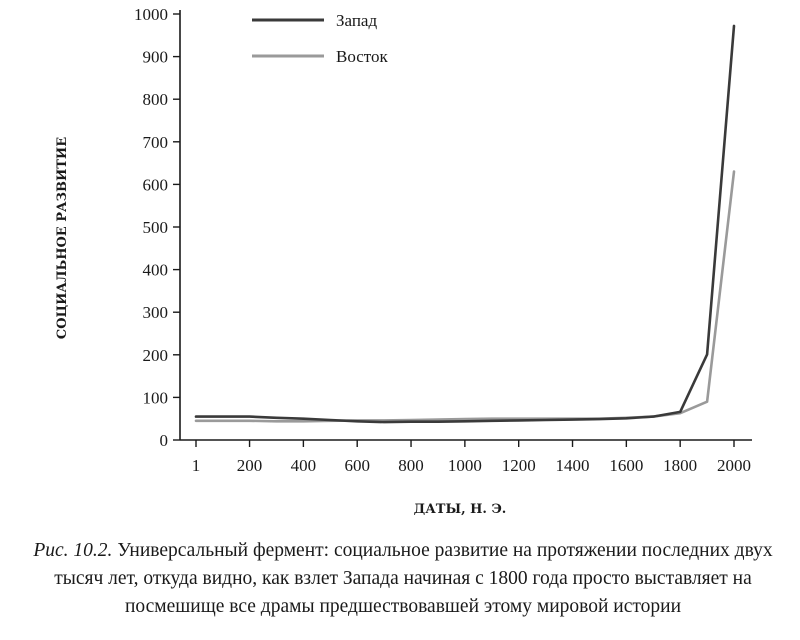 Image resolution: width=800 pixels, height=640 pixels. What do you see at coordinates (156, 312) in the screenshot?
I see `y-tick-label: 300` at bounding box center [156, 312].